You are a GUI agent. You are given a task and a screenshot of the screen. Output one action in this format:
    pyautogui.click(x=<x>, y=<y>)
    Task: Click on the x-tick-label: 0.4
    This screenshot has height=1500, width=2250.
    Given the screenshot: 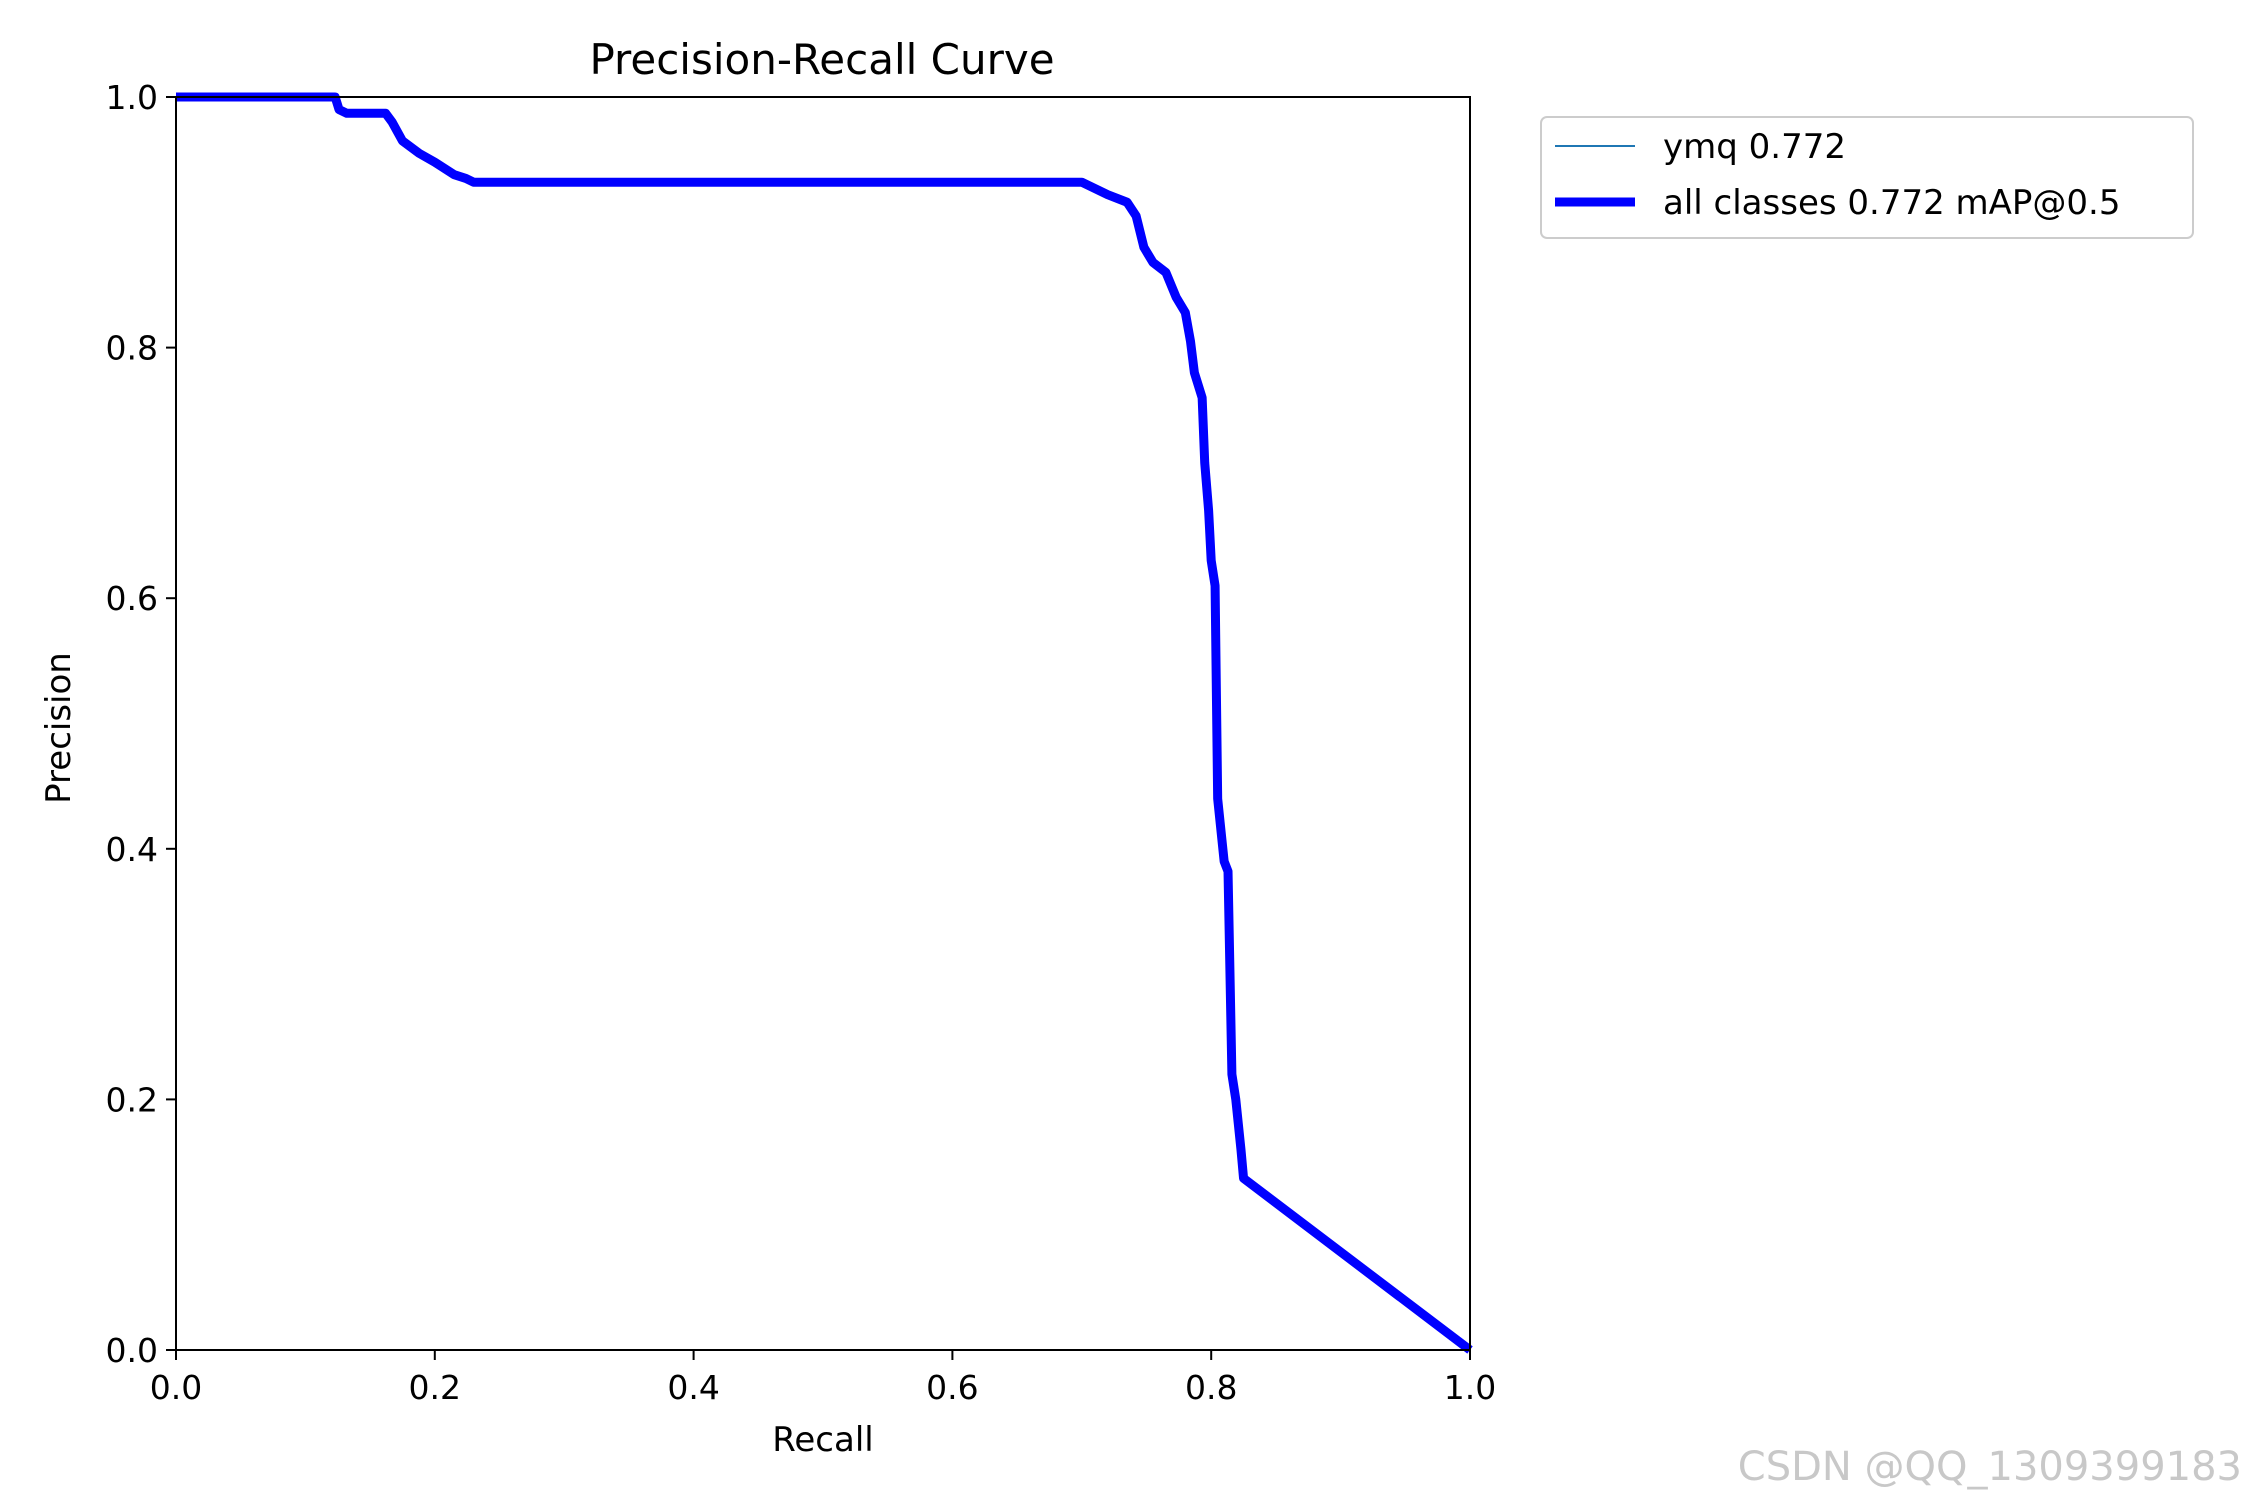 What is the action you would take?
    pyautogui.click(x=693, y=1387)
    